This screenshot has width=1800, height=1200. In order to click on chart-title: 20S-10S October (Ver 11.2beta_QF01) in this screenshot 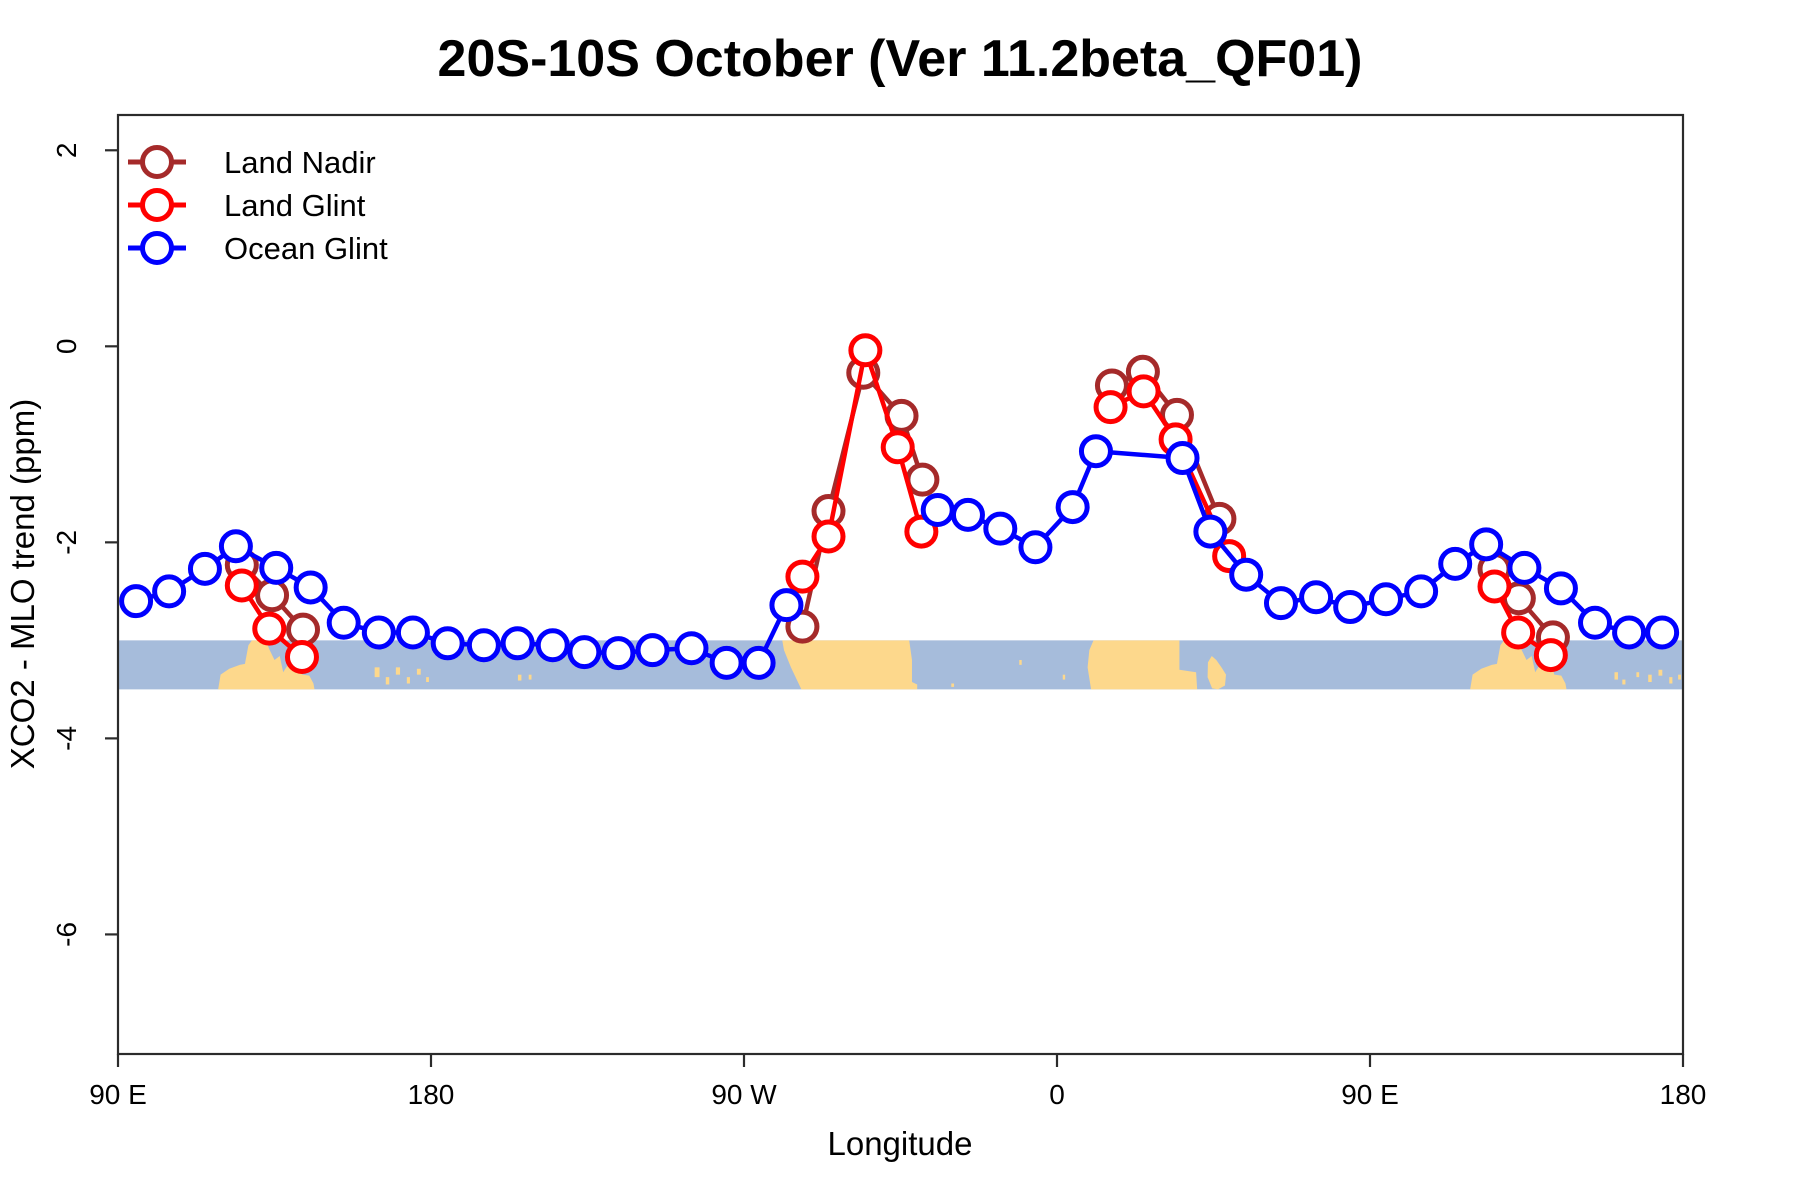, I will do `click(900, 59)`.